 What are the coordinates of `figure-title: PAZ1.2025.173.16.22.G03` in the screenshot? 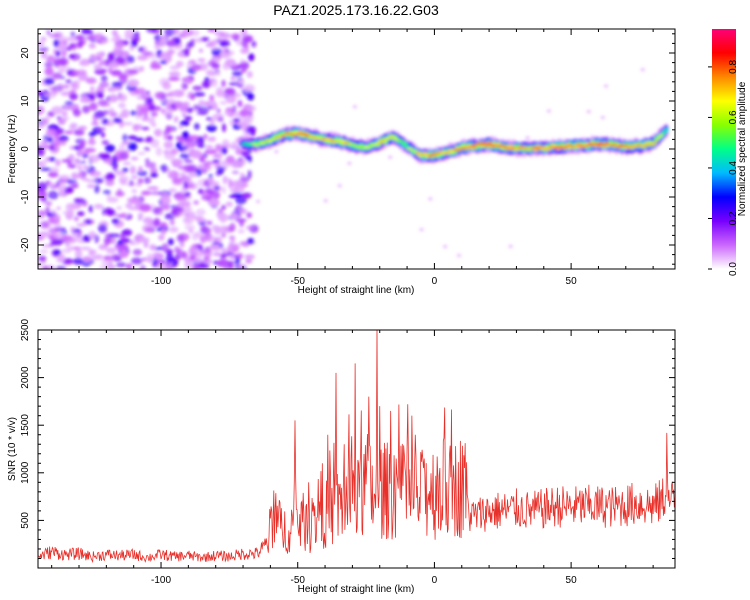 It's located at (356, 10).